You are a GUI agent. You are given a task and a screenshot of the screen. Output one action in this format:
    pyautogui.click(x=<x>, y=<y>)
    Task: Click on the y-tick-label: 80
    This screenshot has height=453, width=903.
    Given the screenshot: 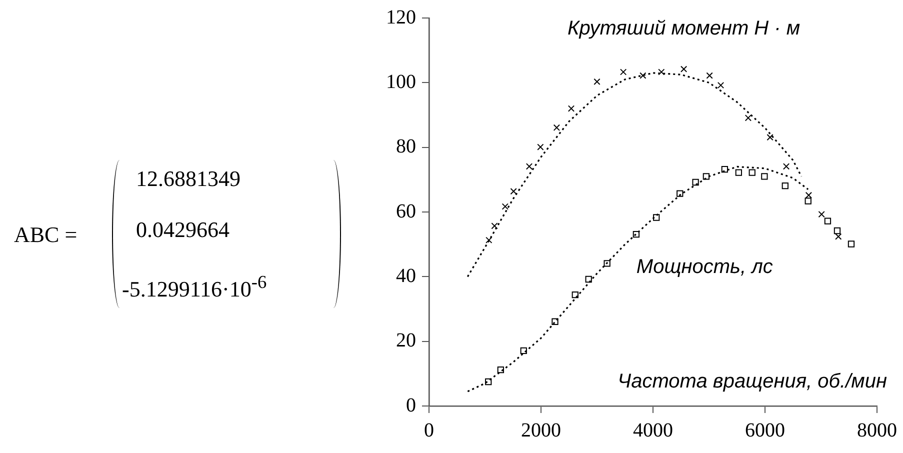 What is the action you would take?
    pyautogui.click(x=406, y=147)
    